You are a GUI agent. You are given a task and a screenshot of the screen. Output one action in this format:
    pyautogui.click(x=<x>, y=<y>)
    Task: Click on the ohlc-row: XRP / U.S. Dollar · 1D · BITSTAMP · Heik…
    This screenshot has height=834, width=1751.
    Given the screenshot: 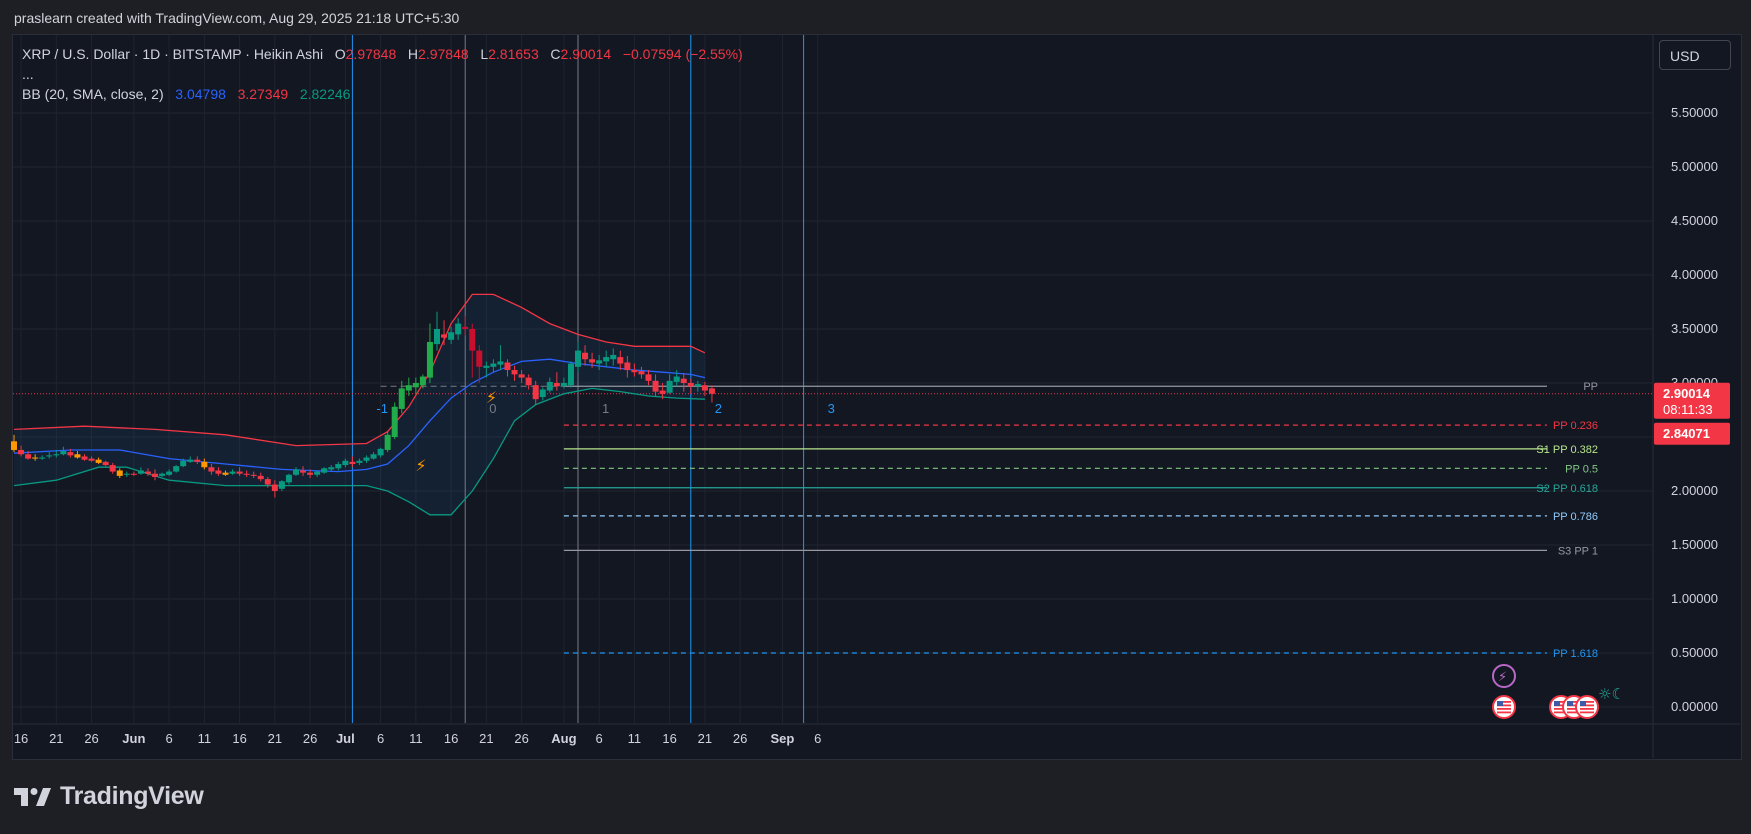 What is the action you would take?
    pyautogui.click(x=382, y=54)
    